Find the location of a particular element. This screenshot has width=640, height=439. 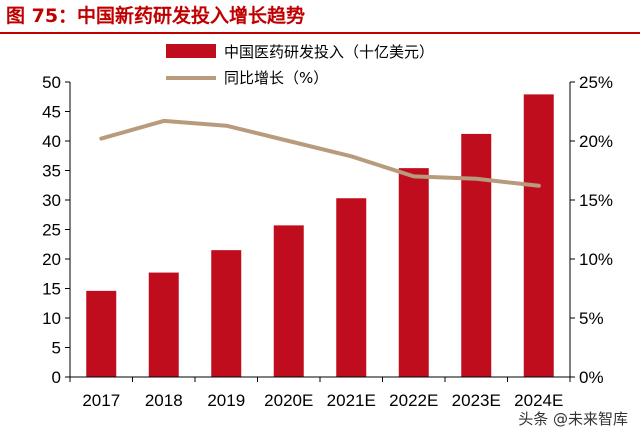

bar-2018 is located at coordinates (163, 324).